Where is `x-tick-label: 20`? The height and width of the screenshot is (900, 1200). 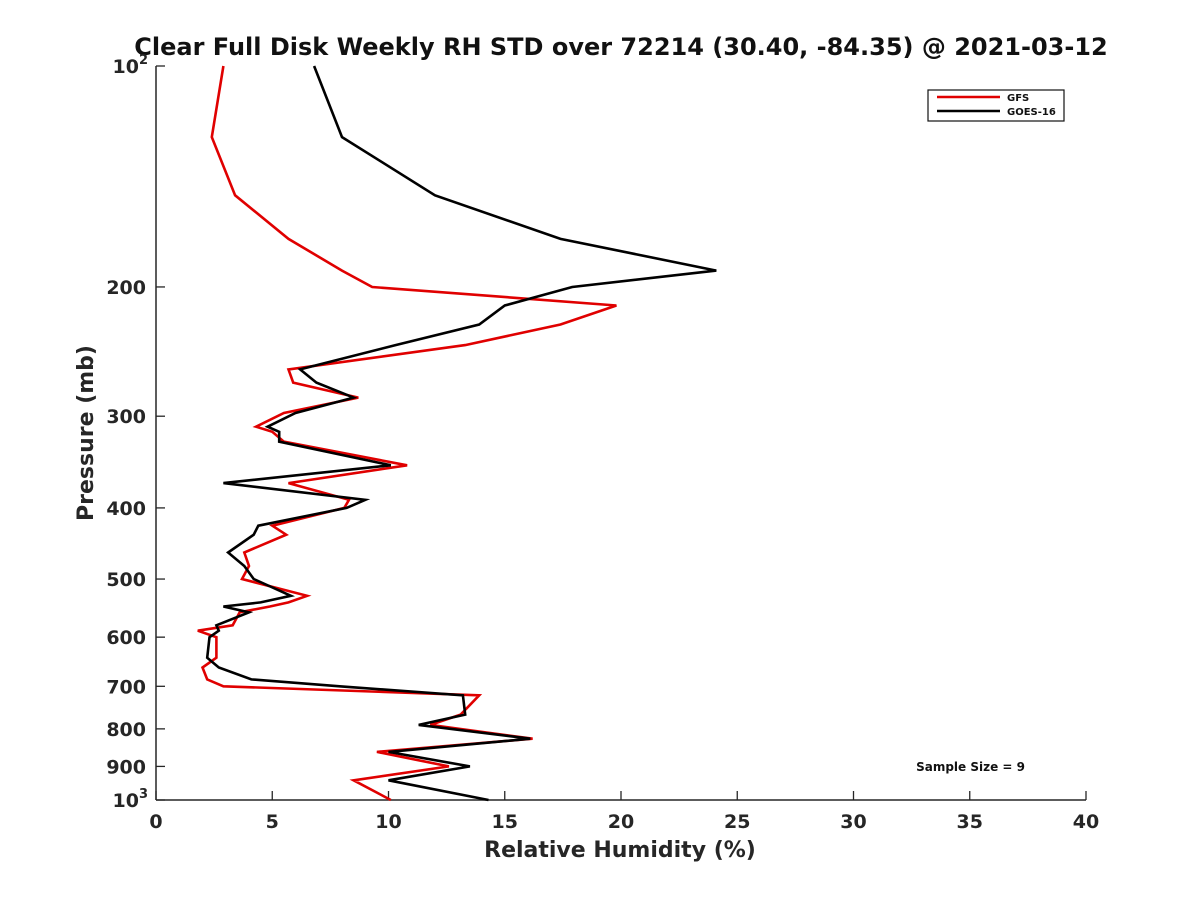
x-tick-label: 20 is located at coordinates (621, 822).